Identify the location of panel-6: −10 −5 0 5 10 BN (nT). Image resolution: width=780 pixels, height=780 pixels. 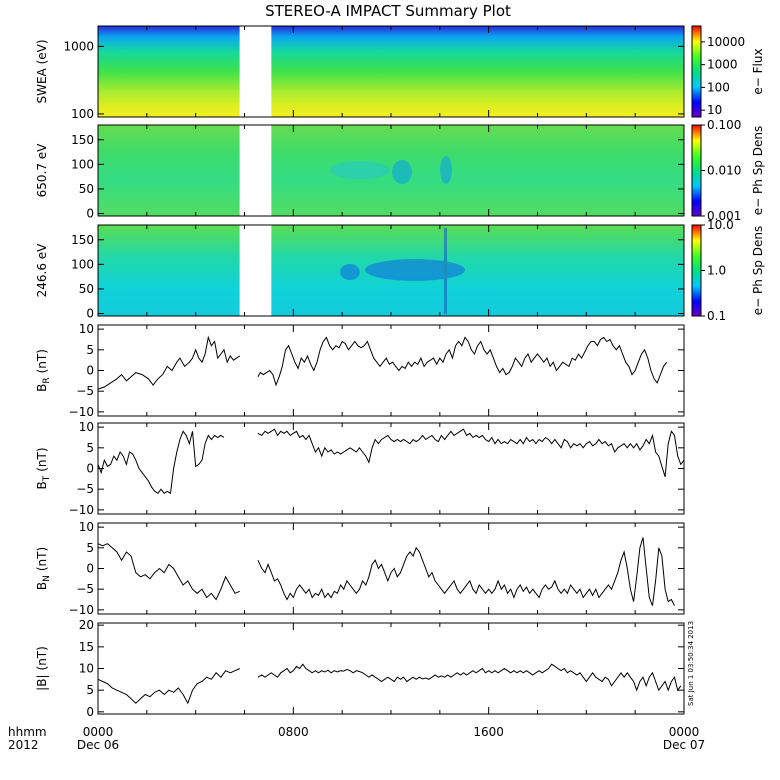
(360, 568).